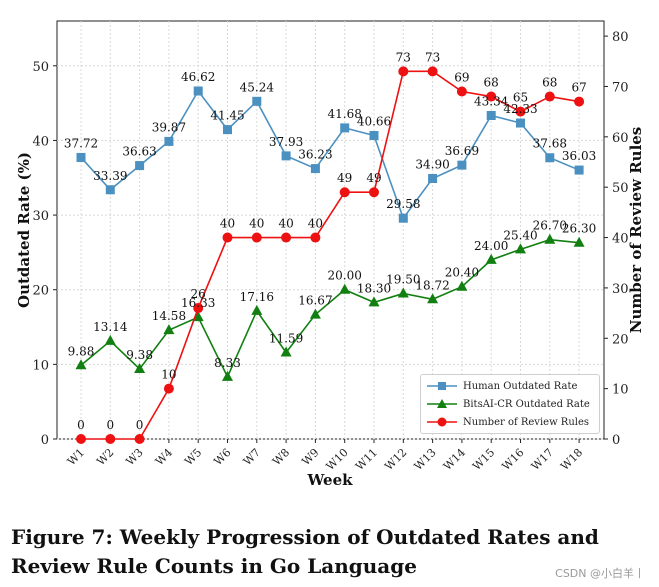 The width and height of the screenshot is (659, 587). What do you see at coordinates (620, 390) in the screenshot?
I see `y-tick-label-right: 10` at bounding box center [620, 390].